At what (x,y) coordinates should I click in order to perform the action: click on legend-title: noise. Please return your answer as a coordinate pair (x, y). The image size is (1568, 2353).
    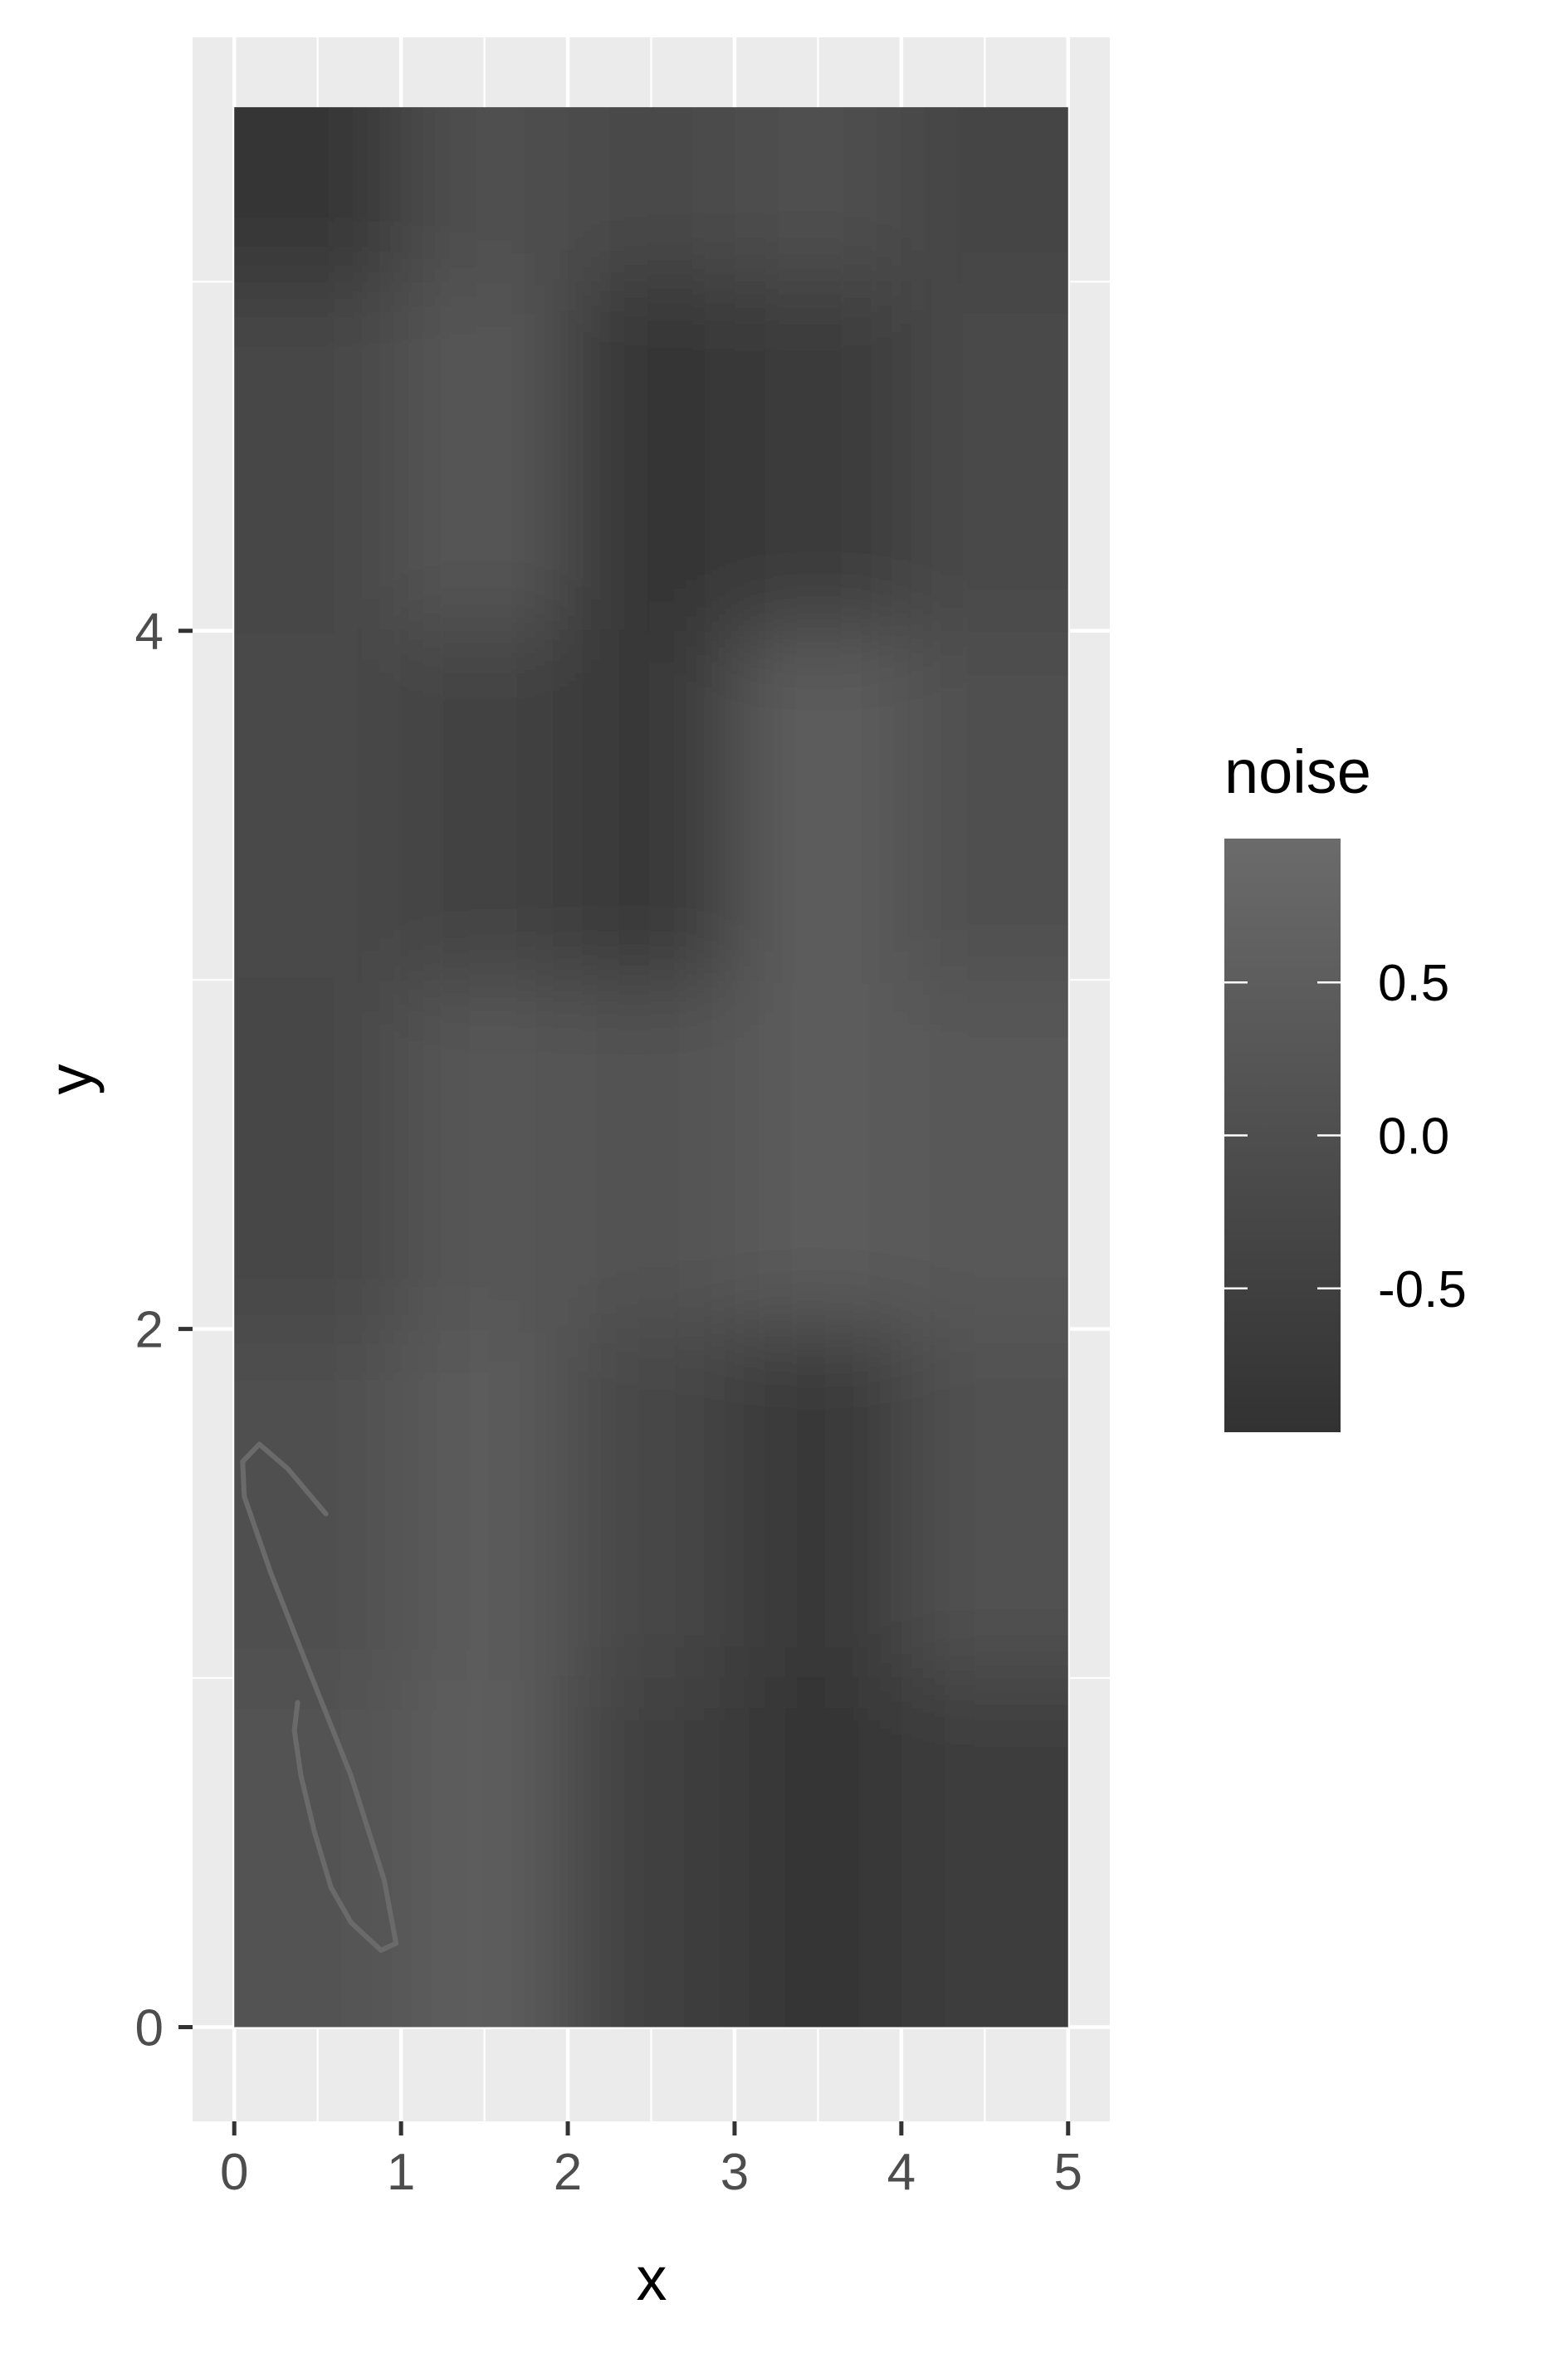
    Looking at the image, I should click on (1298, 772).